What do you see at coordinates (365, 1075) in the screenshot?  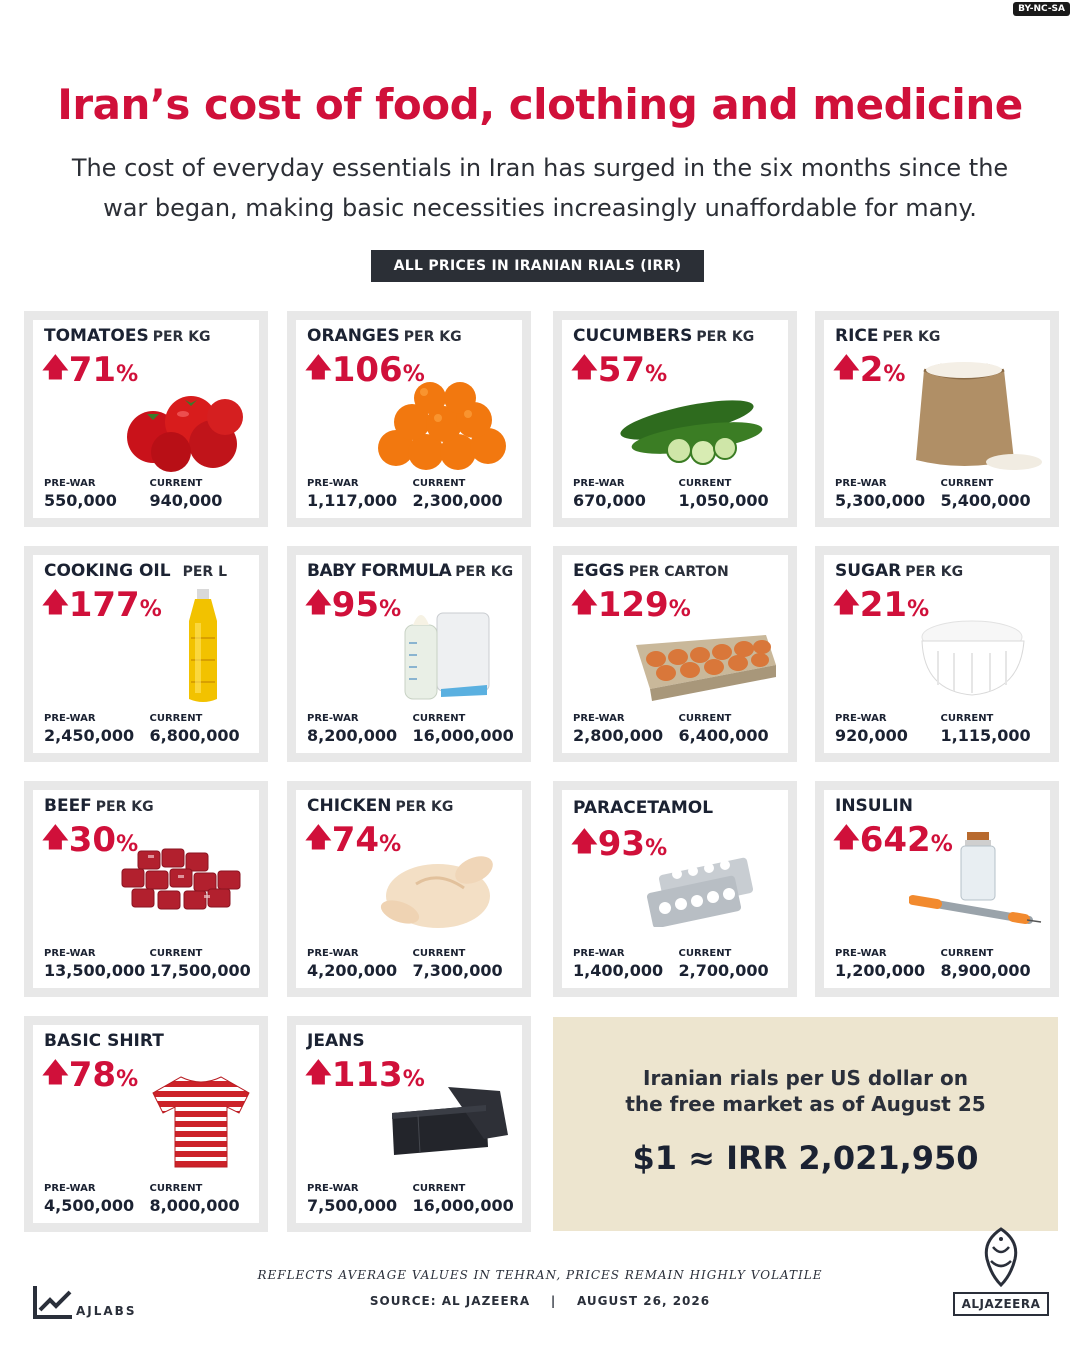 I see `price-change: 🡅113%` at bounding box center [365, 1075].